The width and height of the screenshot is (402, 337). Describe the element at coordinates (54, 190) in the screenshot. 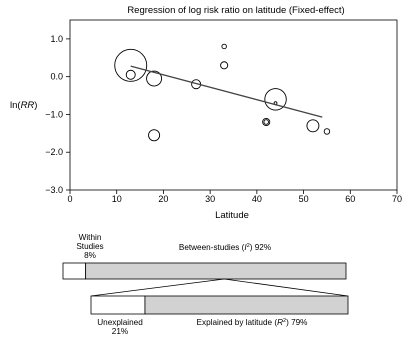

I see `y-tick-label: −3.0` at that location.